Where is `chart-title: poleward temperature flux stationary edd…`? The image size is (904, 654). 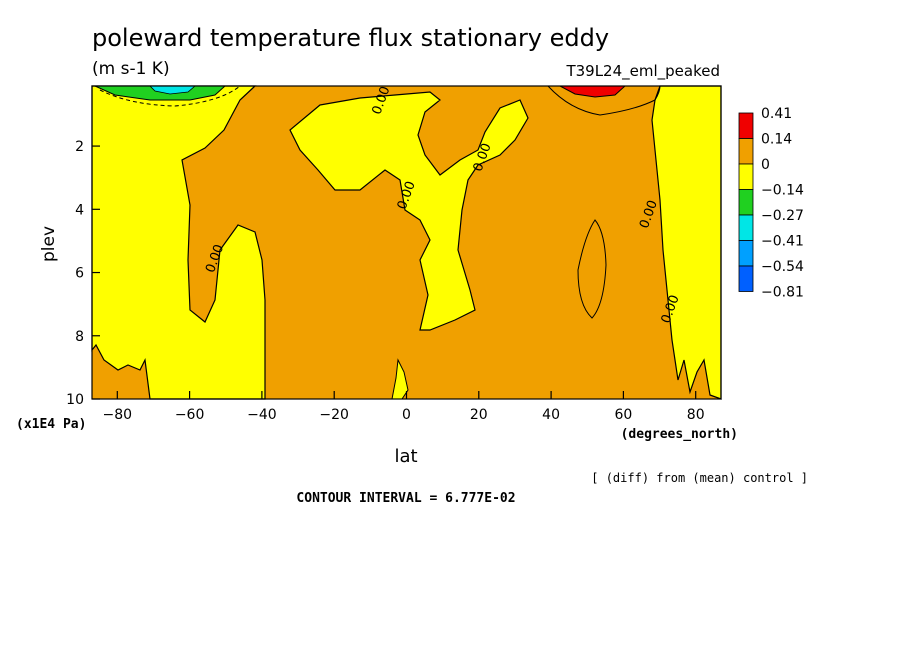 chart-title: poleward temperature flux stationary edd… is located at coordinates (350, 38).